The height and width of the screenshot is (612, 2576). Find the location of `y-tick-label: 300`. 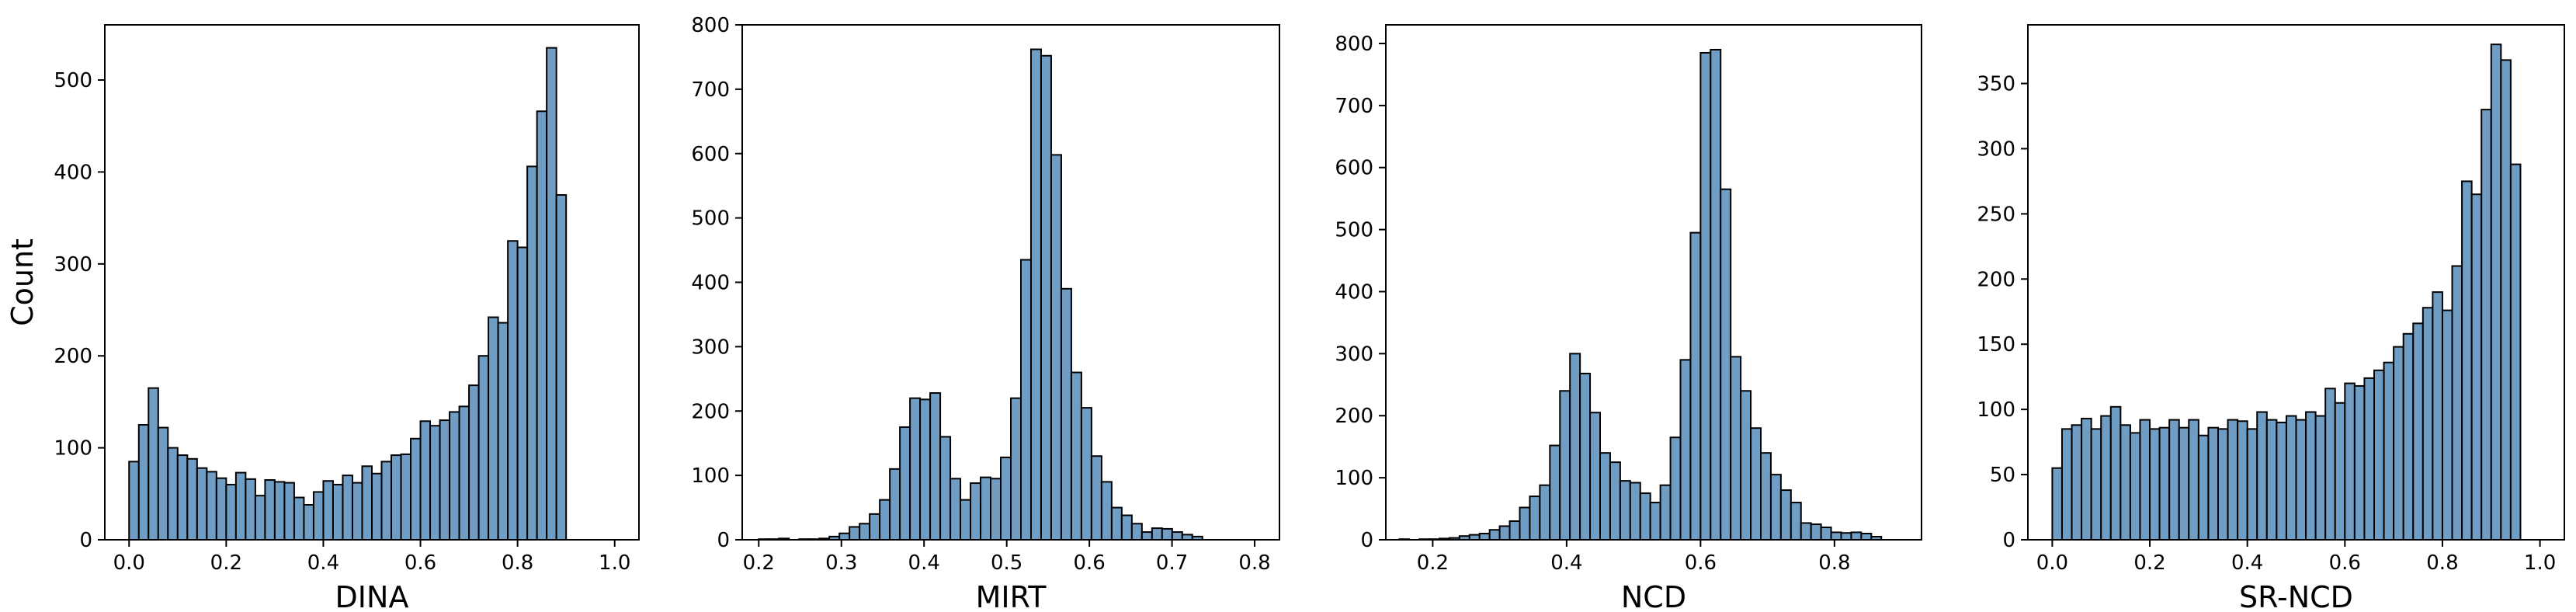

y-tick-label: 300 is located at coordinates (1354, 354).